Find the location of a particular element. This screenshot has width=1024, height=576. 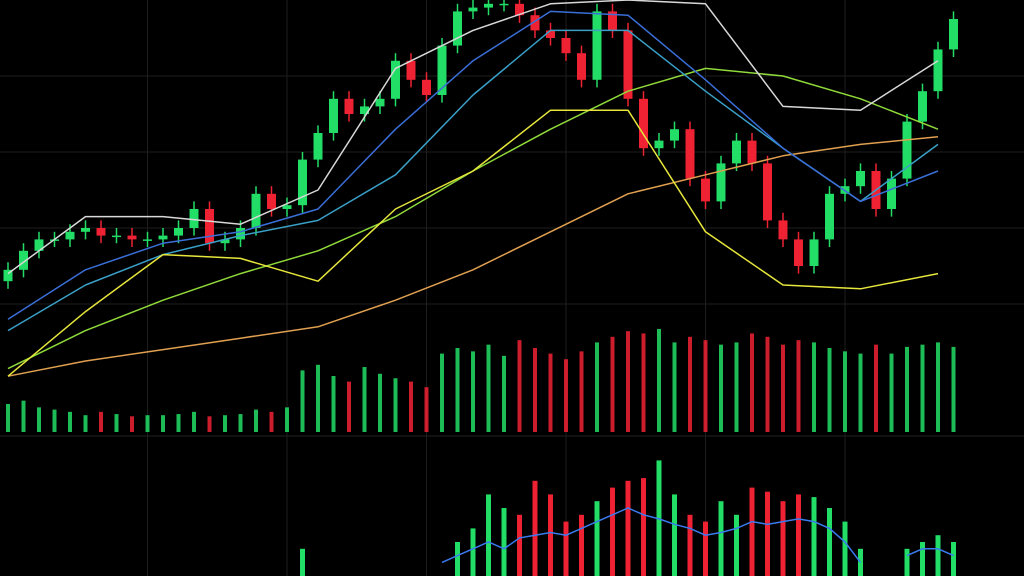

signal-line is located at coordinates (697, 535).